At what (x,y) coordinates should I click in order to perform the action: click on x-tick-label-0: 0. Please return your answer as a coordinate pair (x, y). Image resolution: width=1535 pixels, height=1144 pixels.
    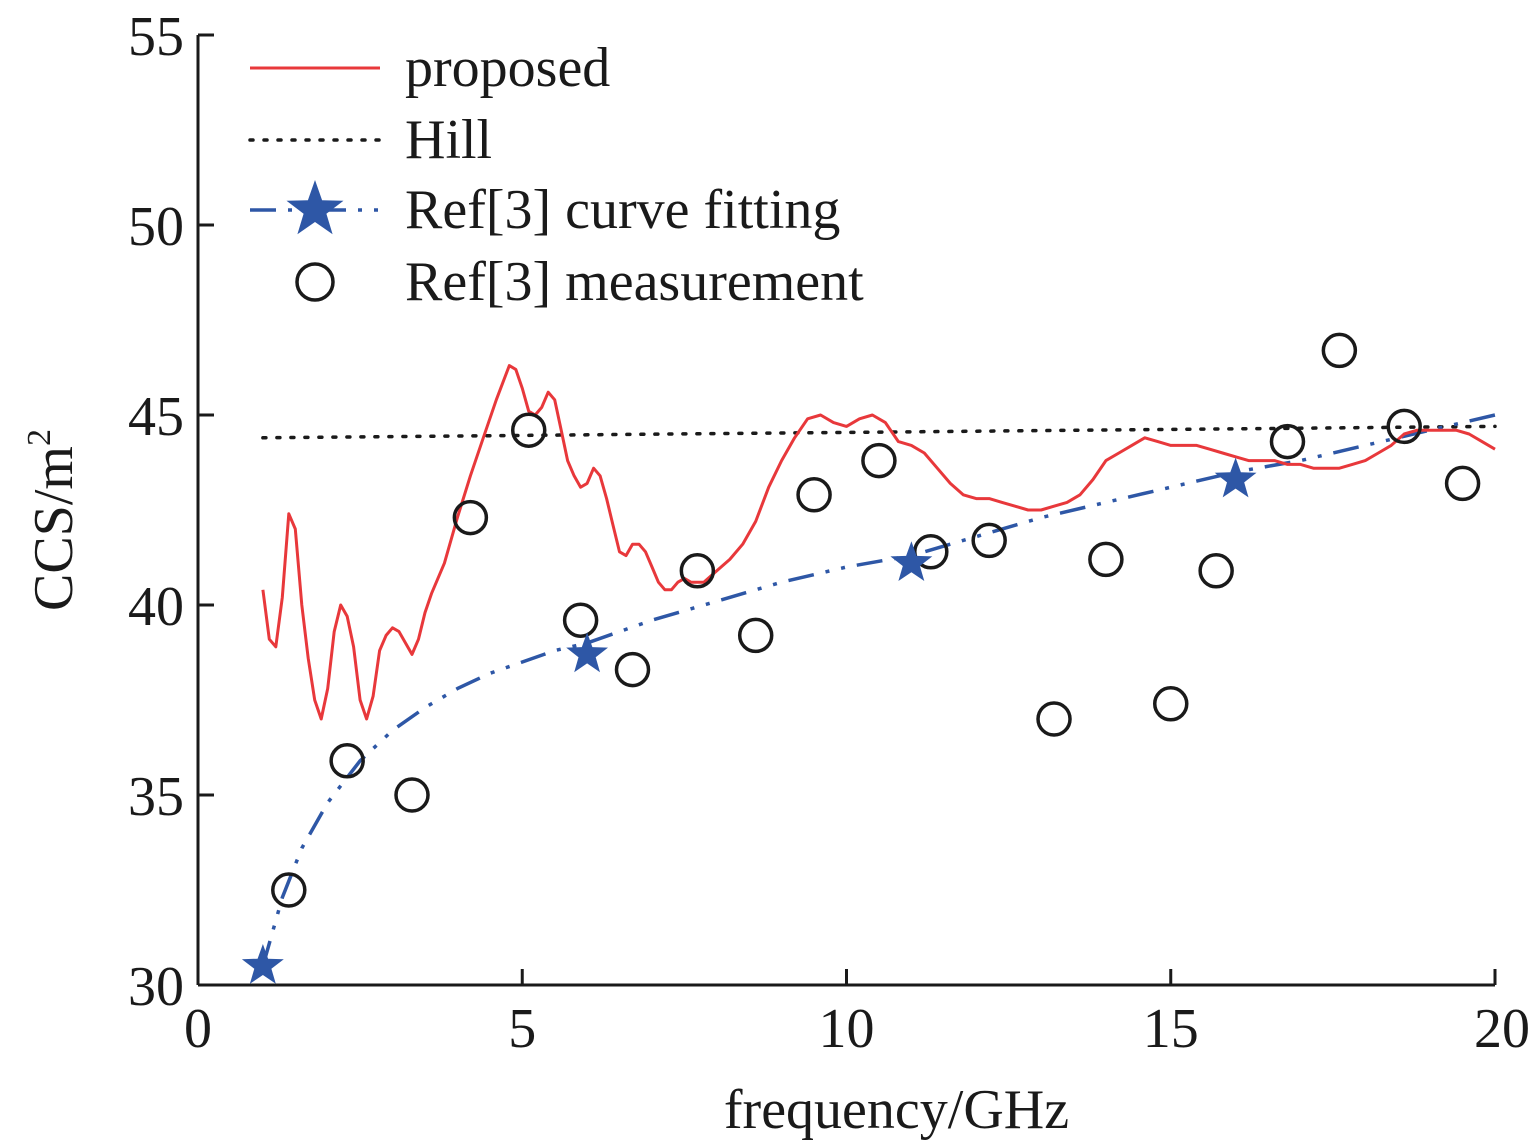
    Looking at the image, I should click on (198, 1029).